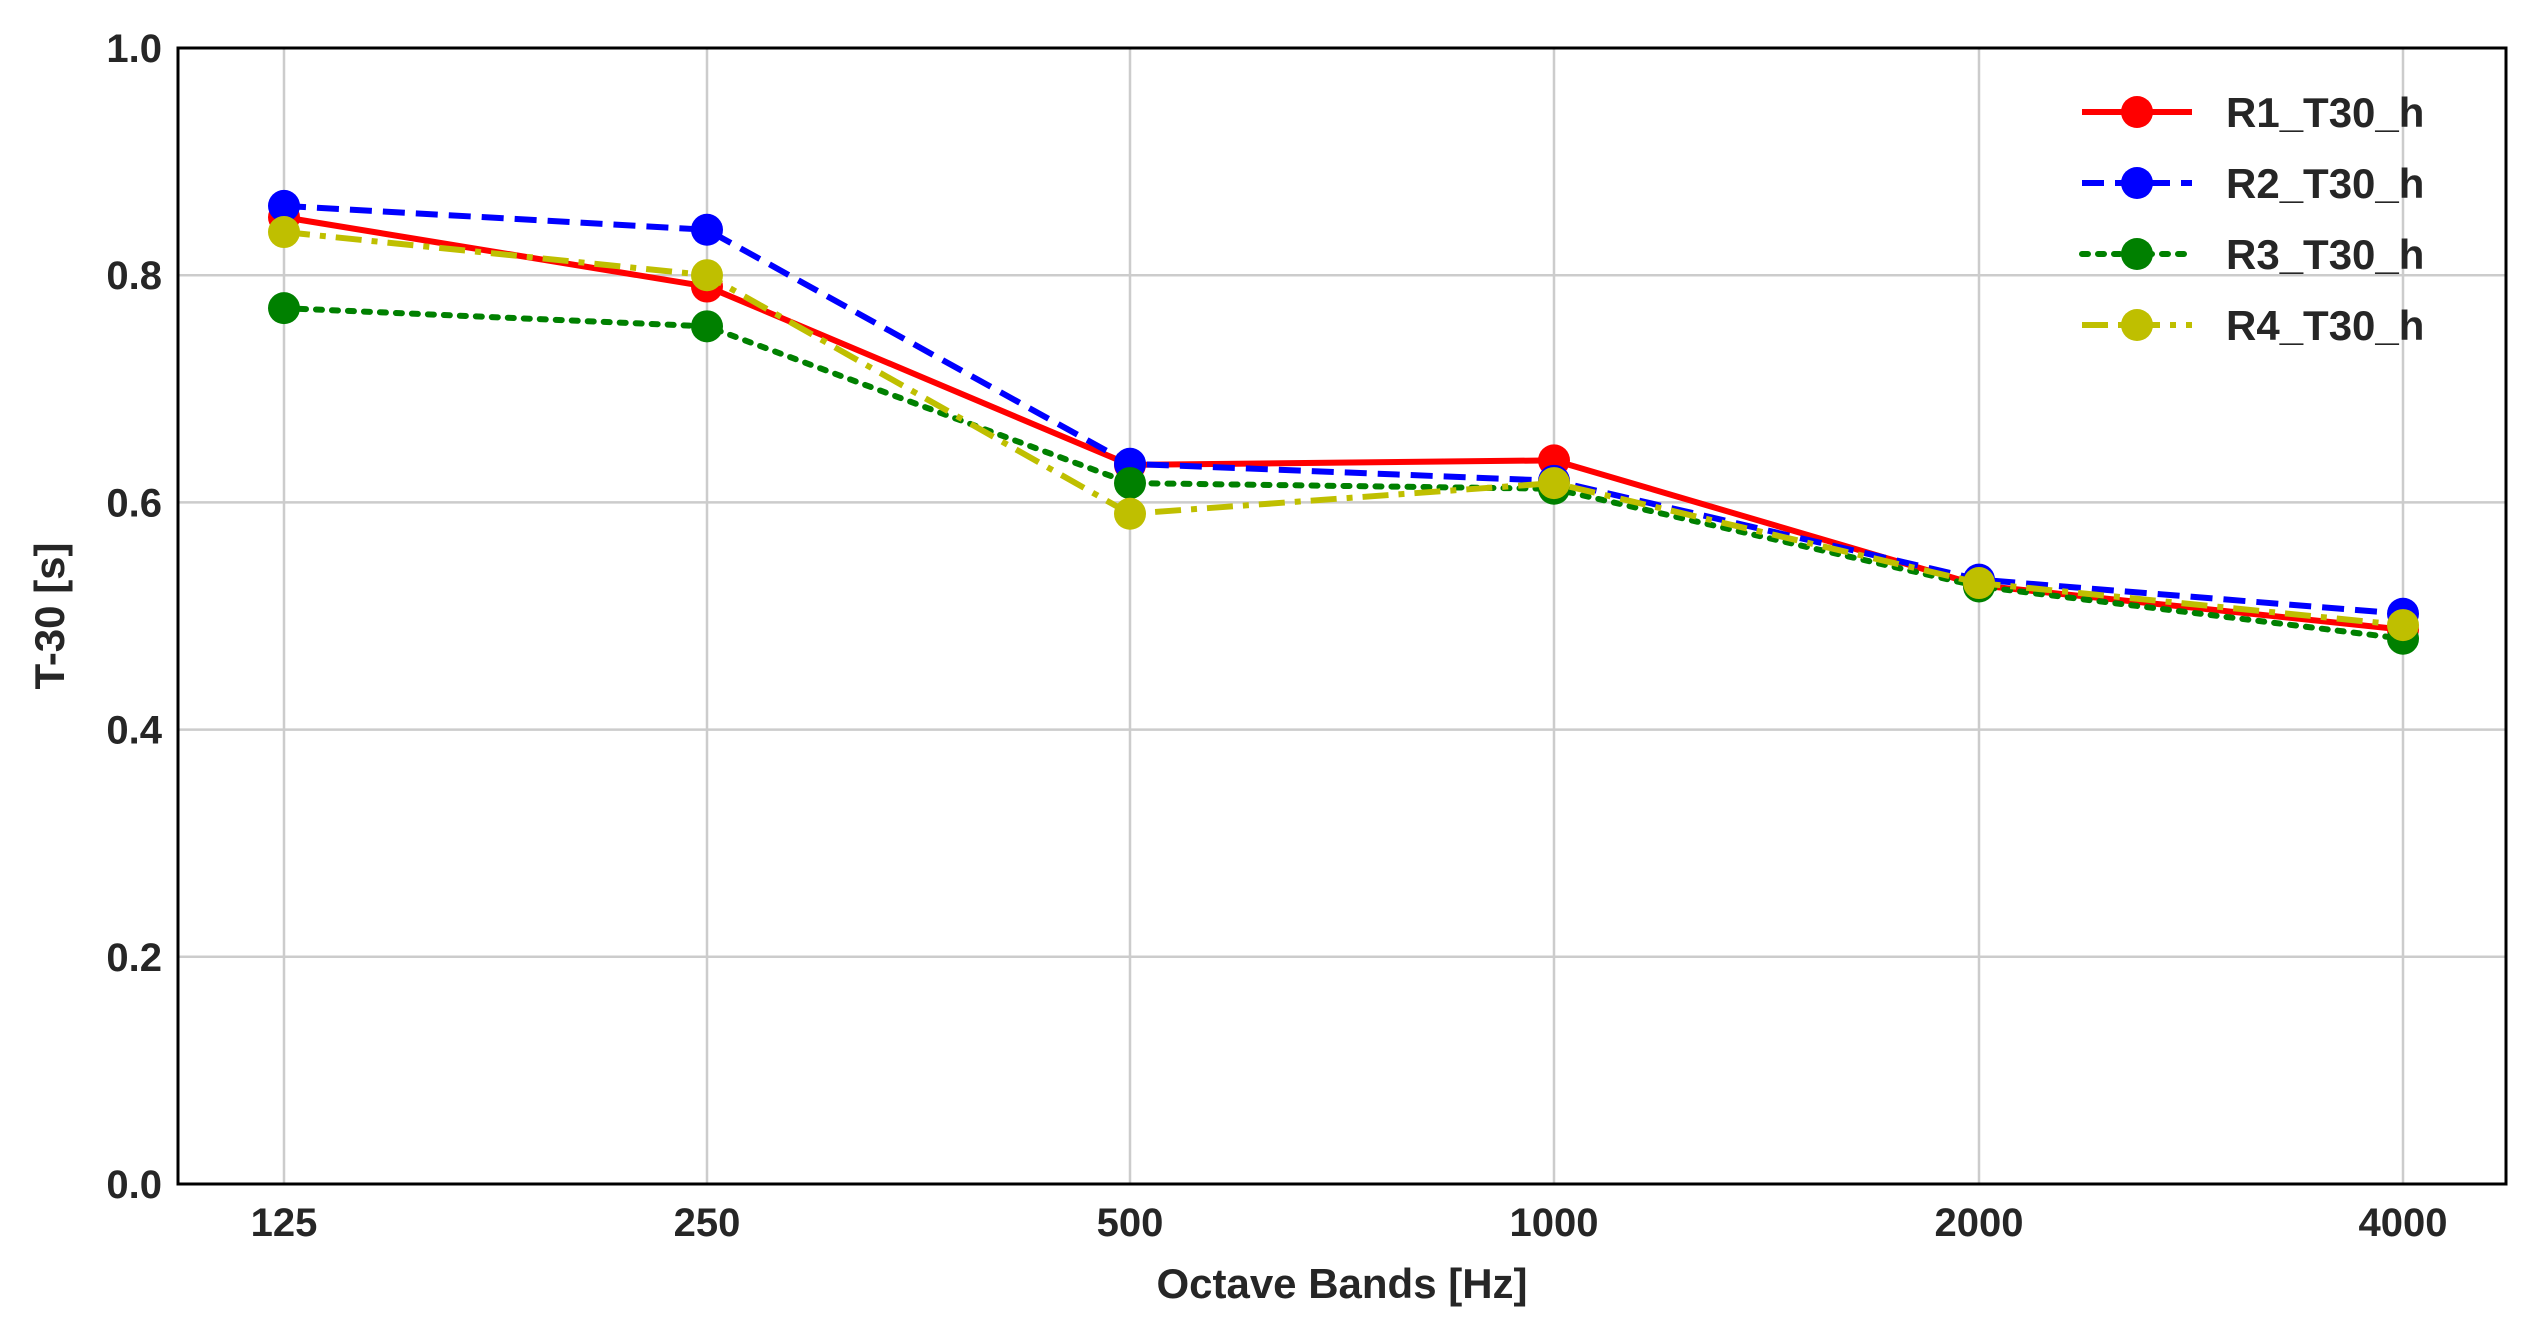  What do you see at coordinates (1130, 1223) in the screenshot?
I see `x-tick-label: 500` at bounding box center [1130, 1223].